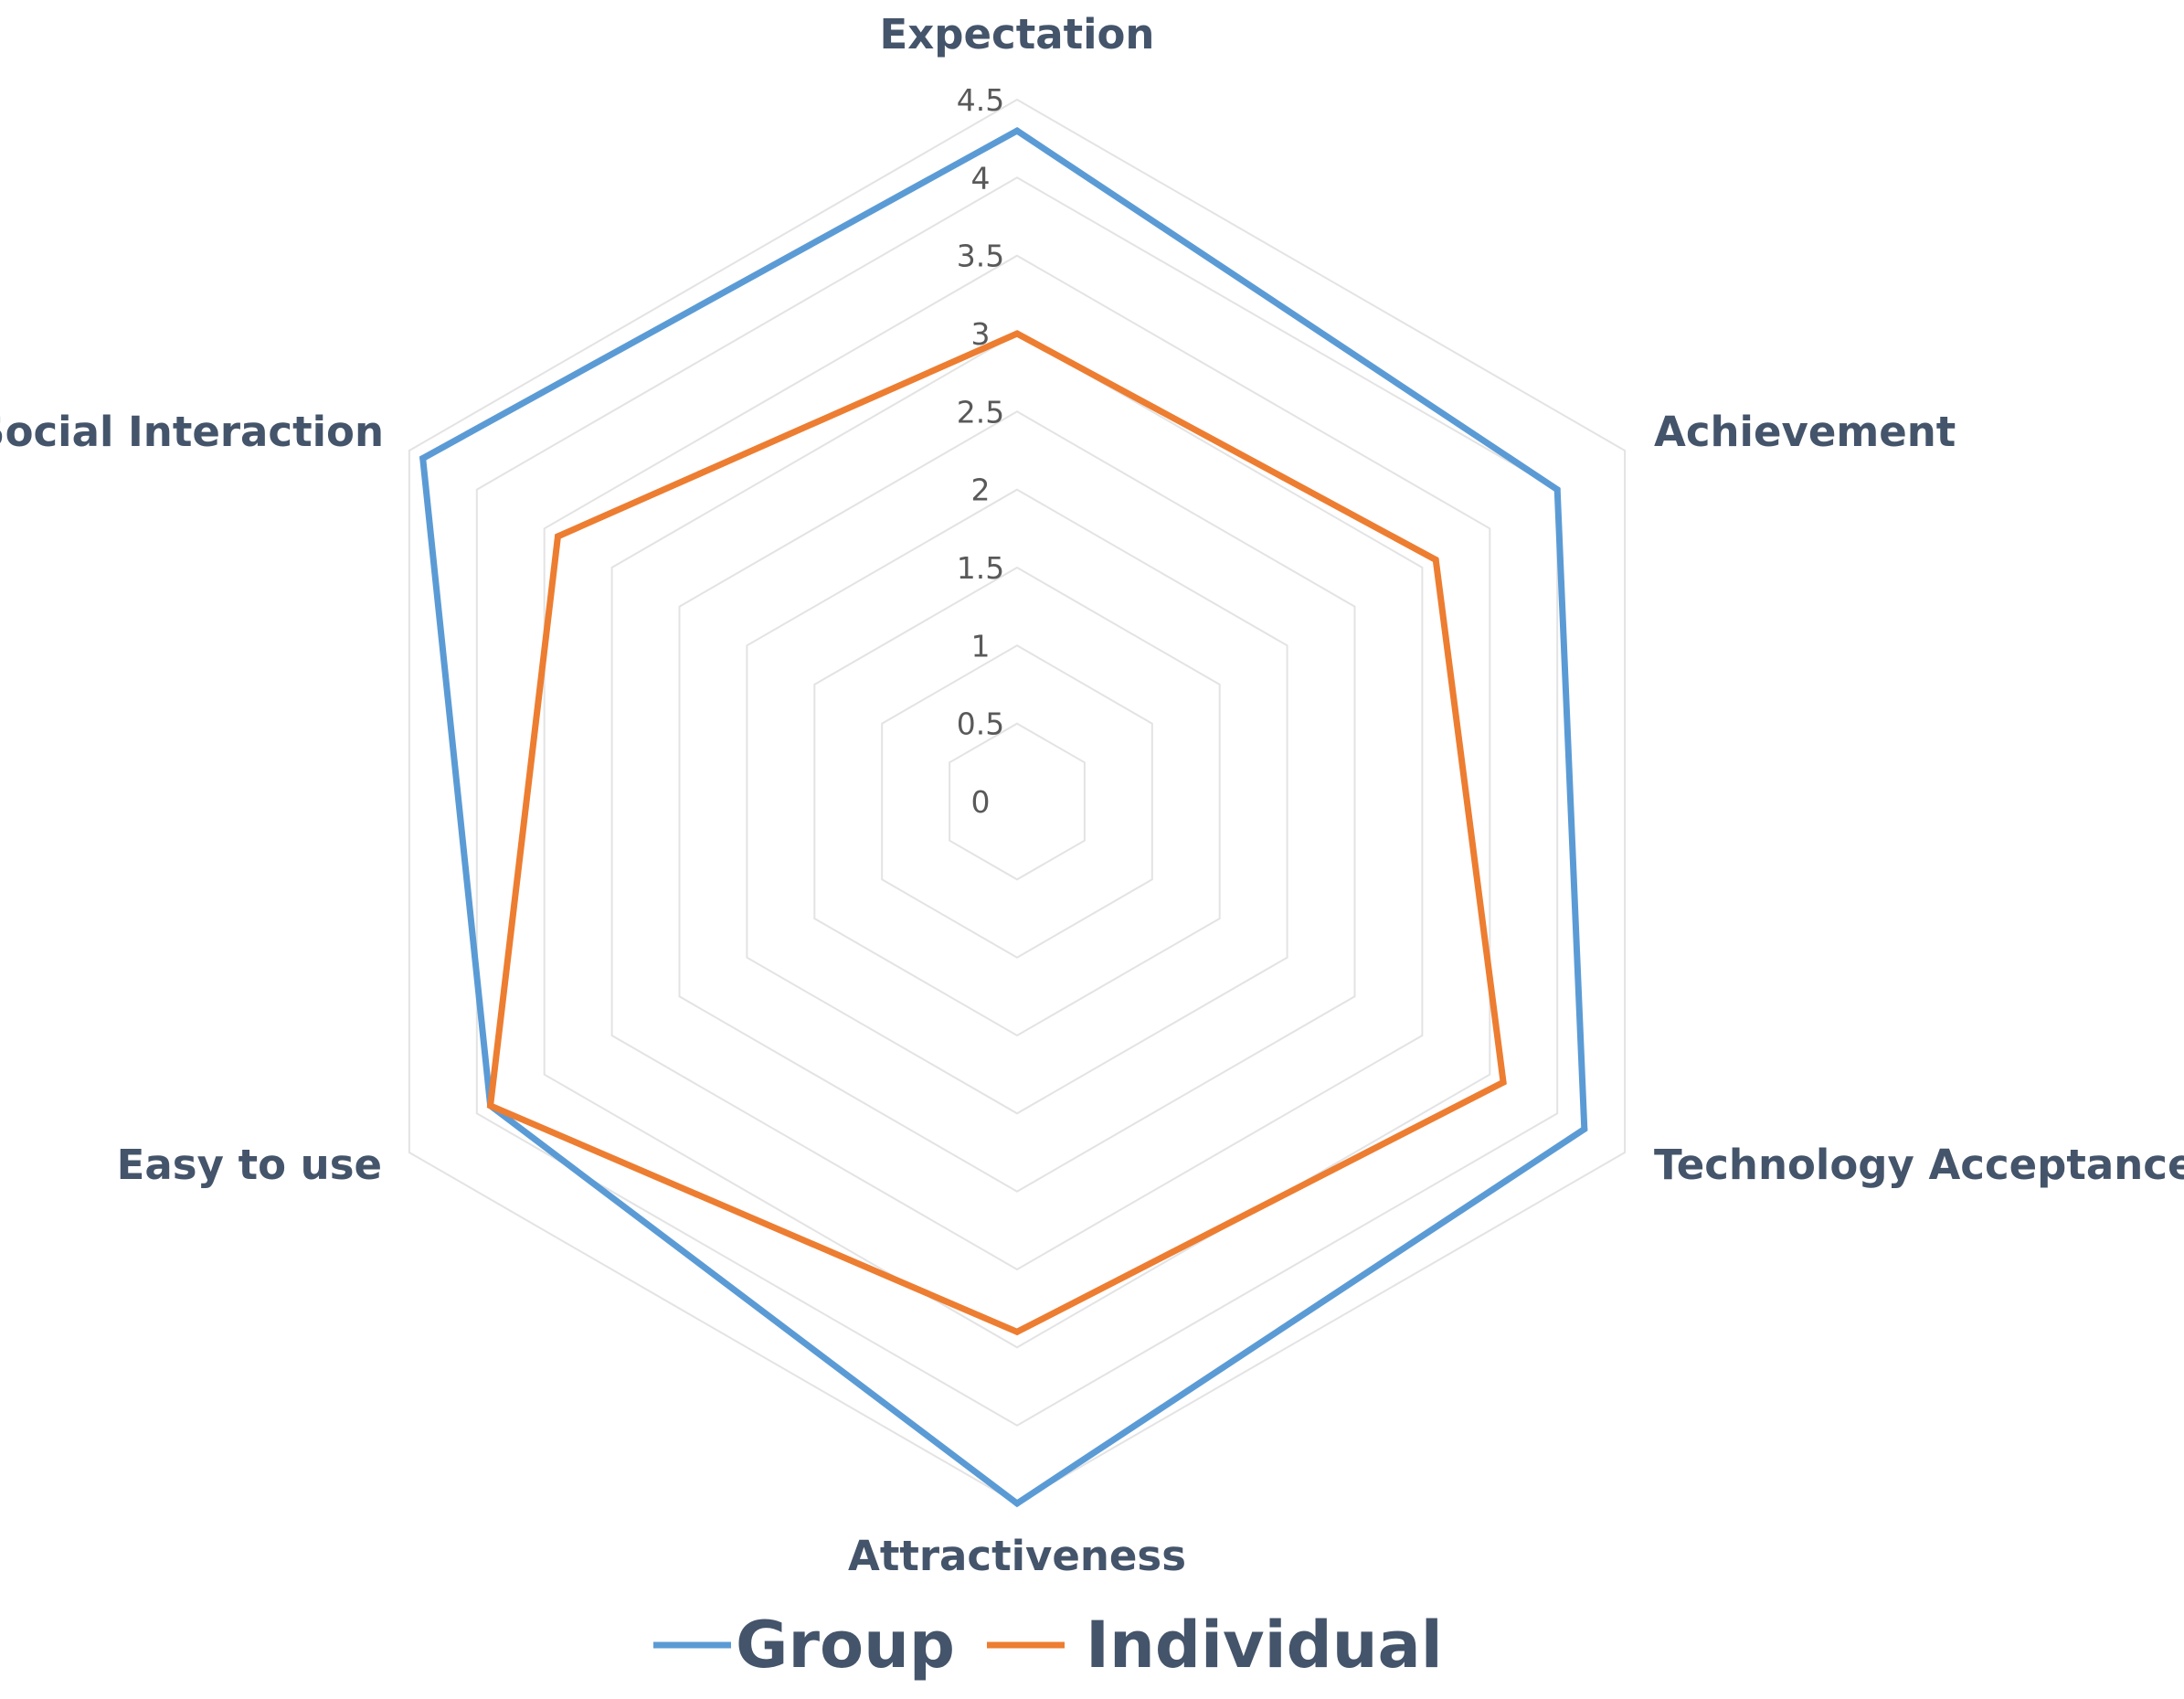 This screenshot has height=1699, width=2184. What do you see at coordinates (981, 802) in the screenshot?
I see `tick-label: 0` at bounding box center [981, 802].